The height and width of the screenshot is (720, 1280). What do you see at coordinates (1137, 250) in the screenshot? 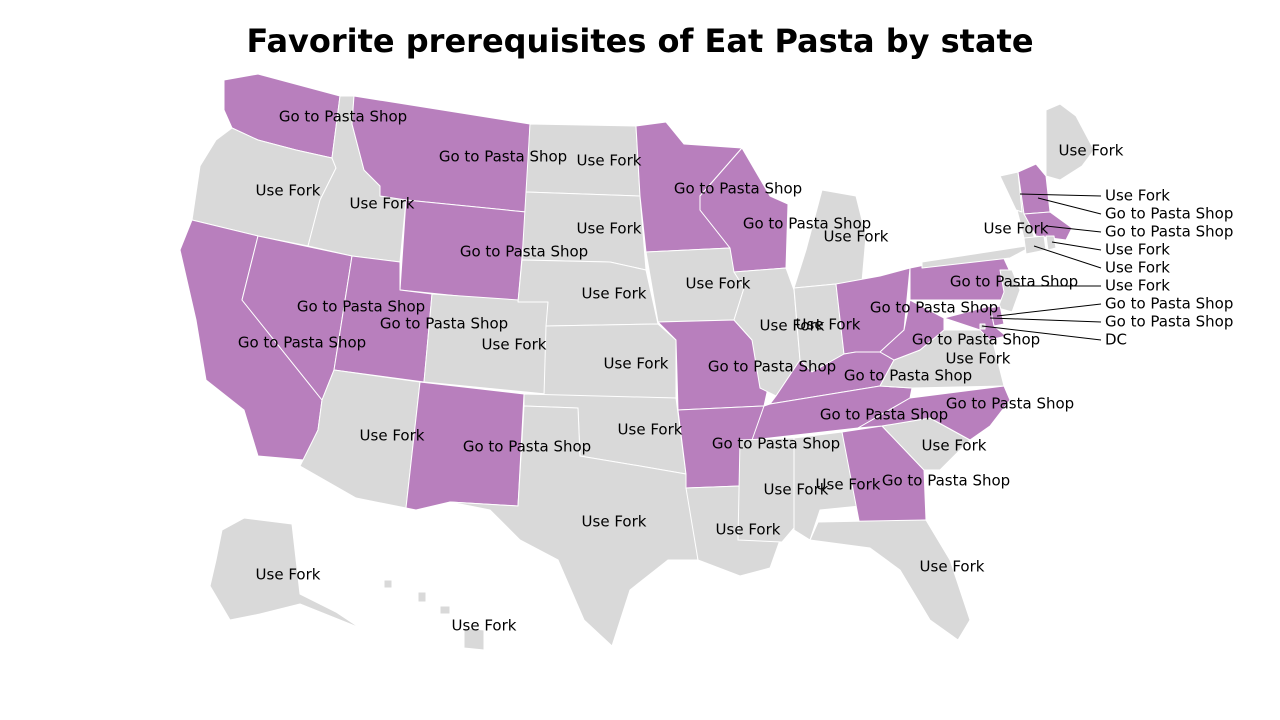
I see `callout-label-ri: Use Fork` at bounding box center [1137, 250].